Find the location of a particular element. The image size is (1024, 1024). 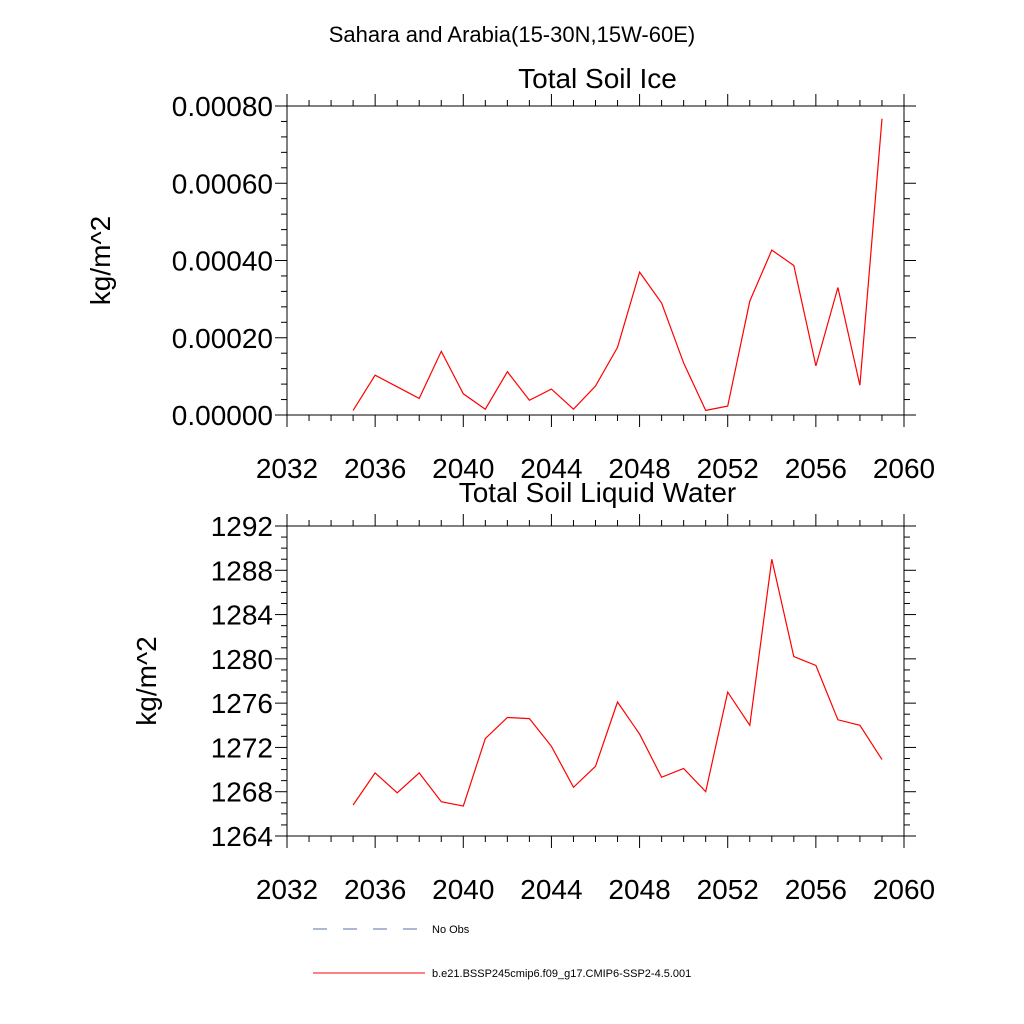

y-tick-label: 1272 is located at coordinates (242, 747).